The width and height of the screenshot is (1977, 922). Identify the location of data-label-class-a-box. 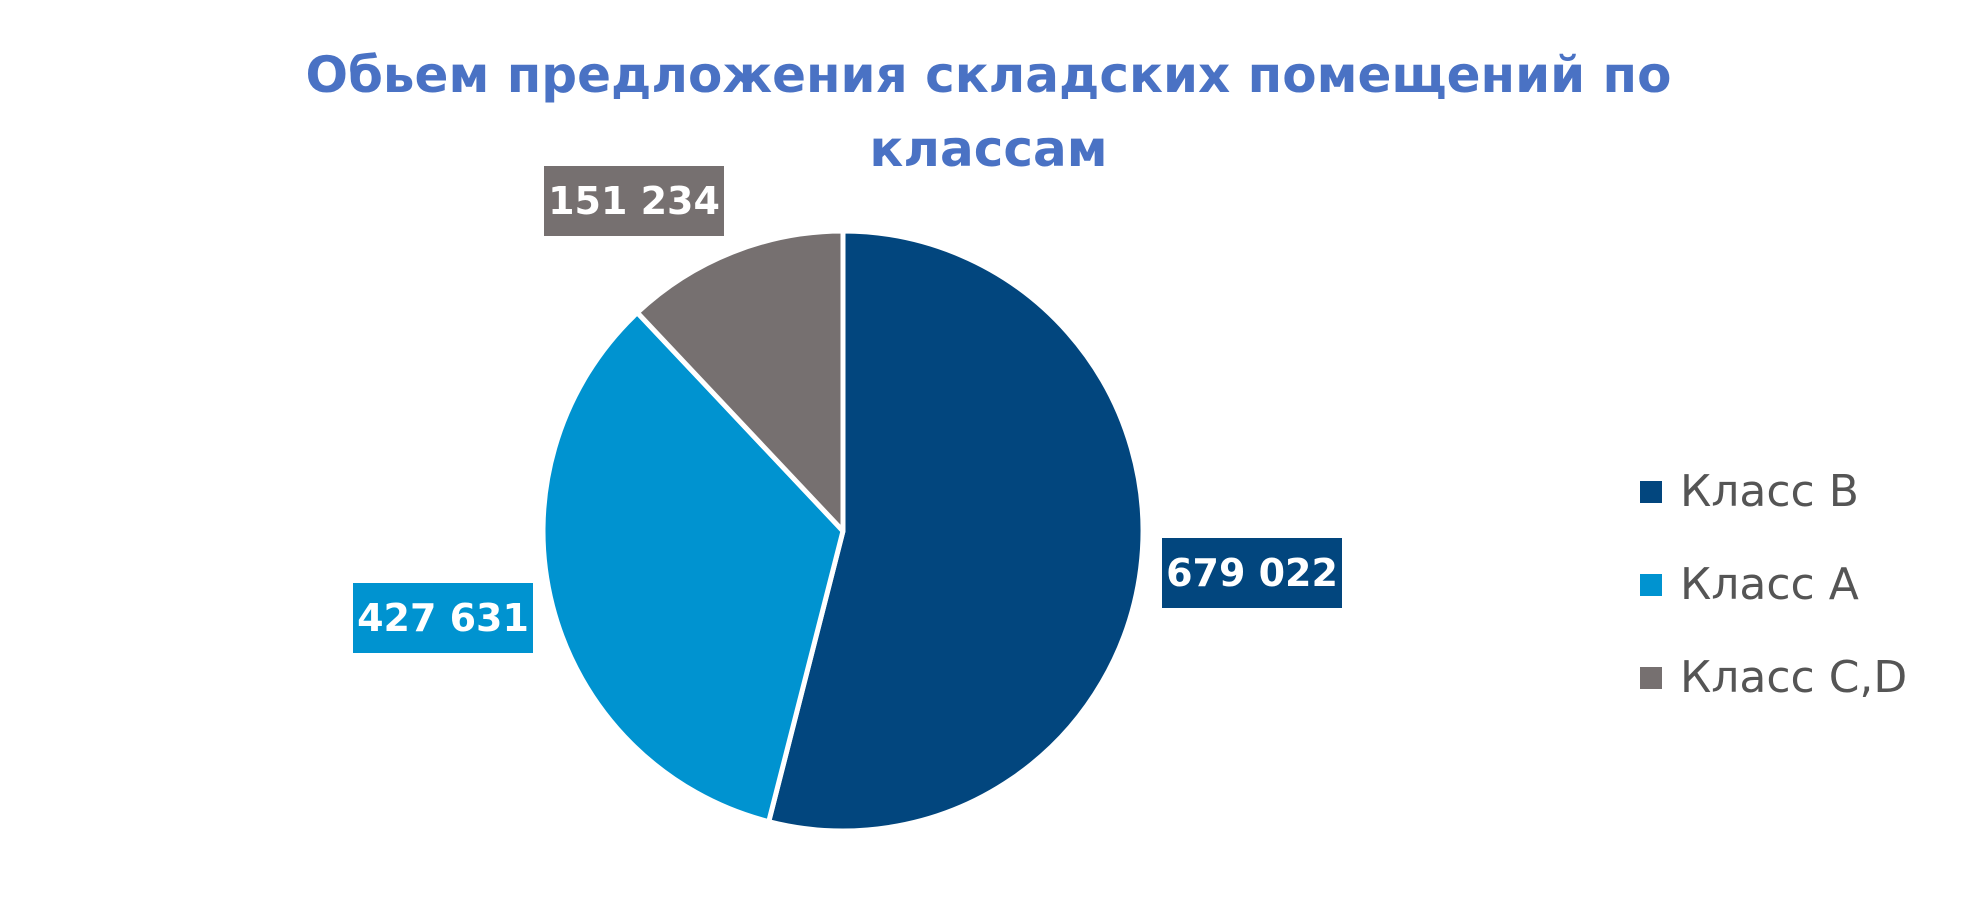
(443, 618).